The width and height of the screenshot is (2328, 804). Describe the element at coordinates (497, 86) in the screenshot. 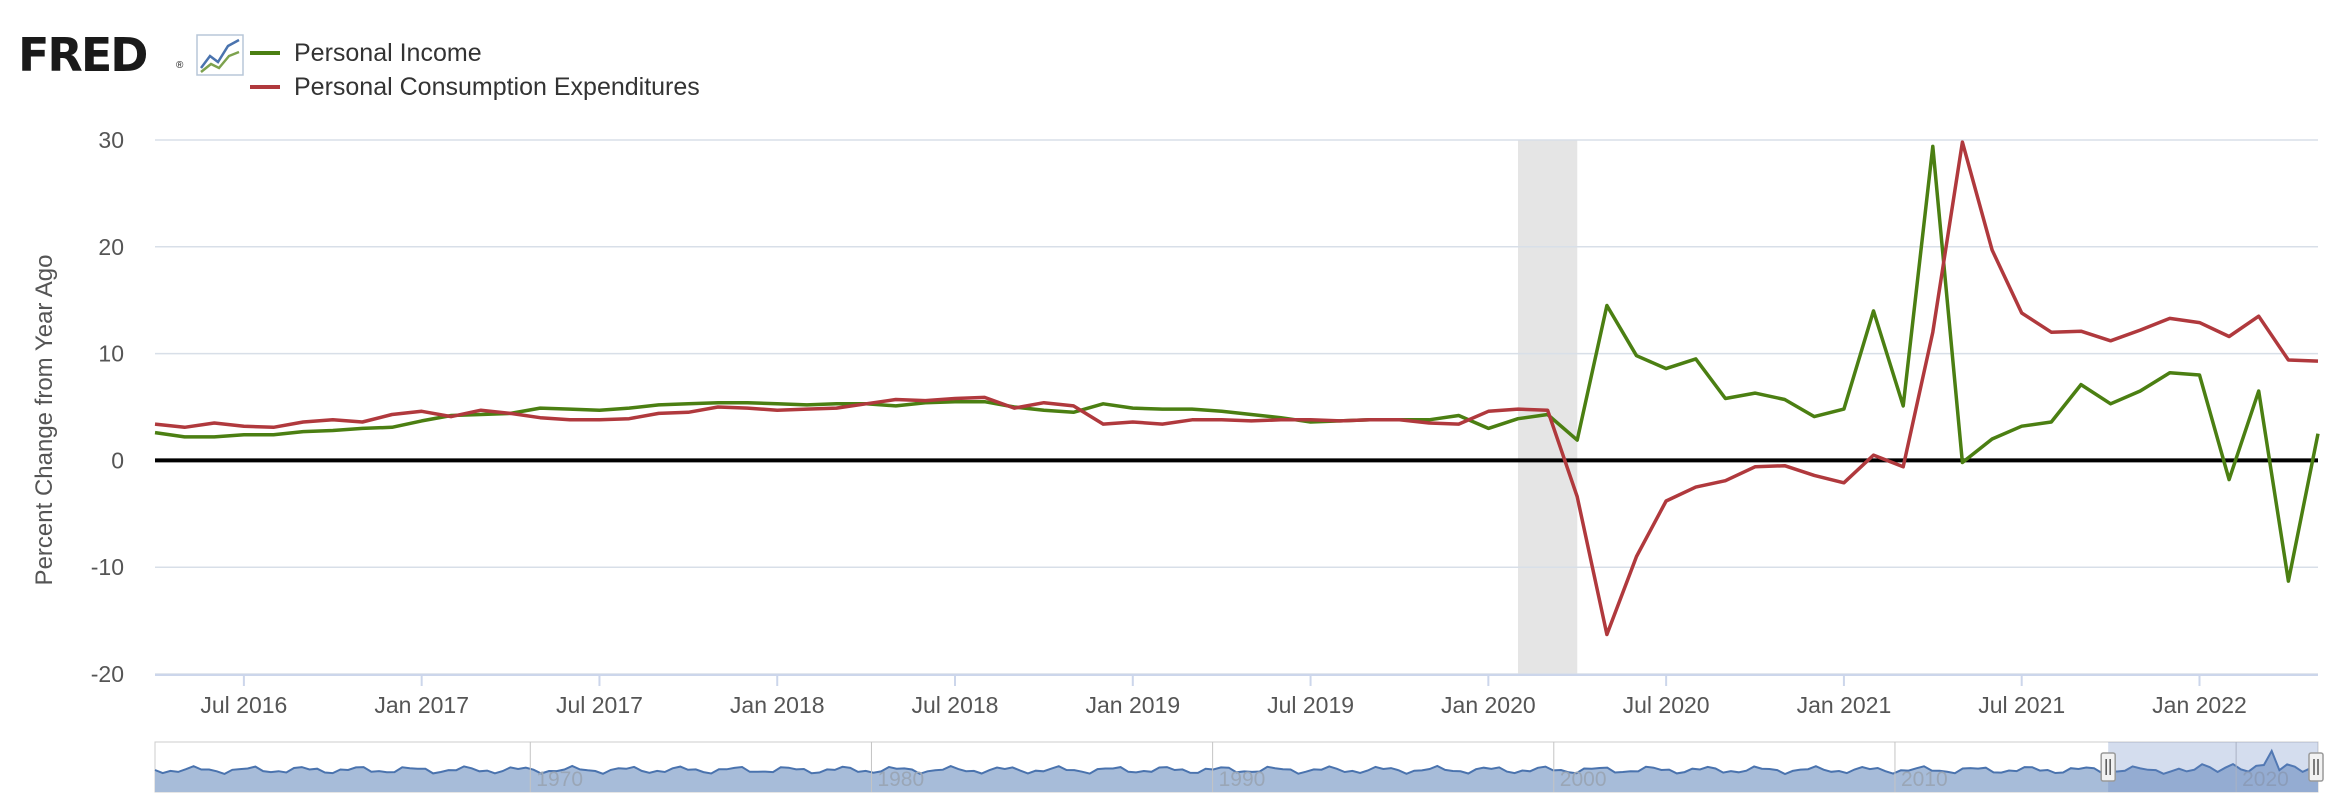

I see `legend-label-pce: Personal Consumption Expenditures` at that location.